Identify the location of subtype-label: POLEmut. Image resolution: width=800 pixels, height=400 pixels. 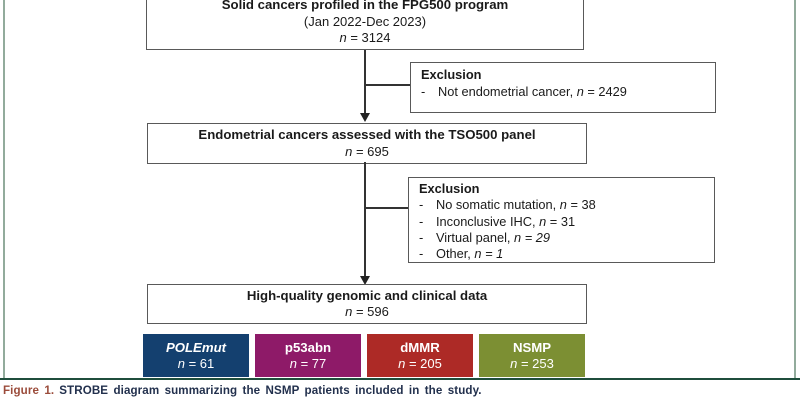
(196, 347).